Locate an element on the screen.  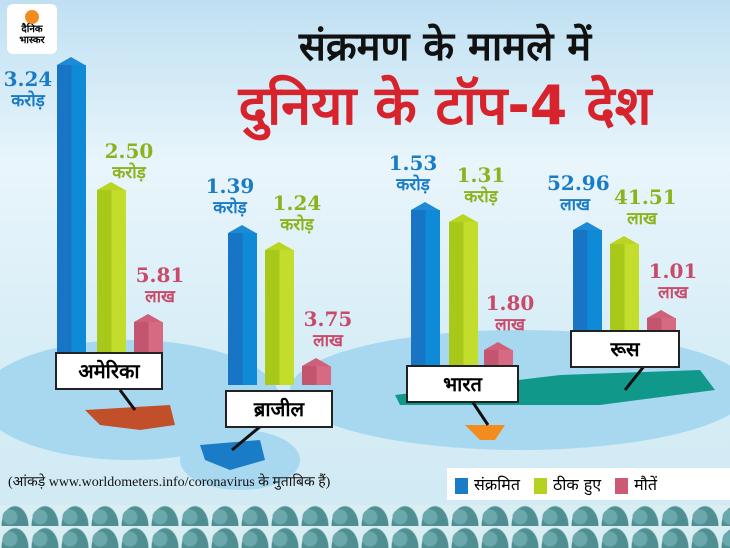
country-label: भारत is located at coordinates (462, 384).